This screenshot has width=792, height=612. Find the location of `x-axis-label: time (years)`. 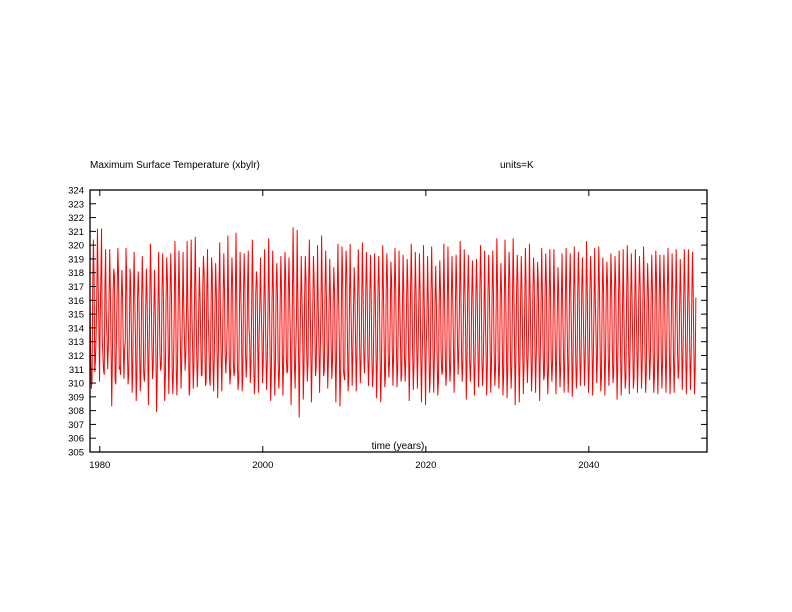

x-axis-label: time (years) is located at coordinates (398, 446).